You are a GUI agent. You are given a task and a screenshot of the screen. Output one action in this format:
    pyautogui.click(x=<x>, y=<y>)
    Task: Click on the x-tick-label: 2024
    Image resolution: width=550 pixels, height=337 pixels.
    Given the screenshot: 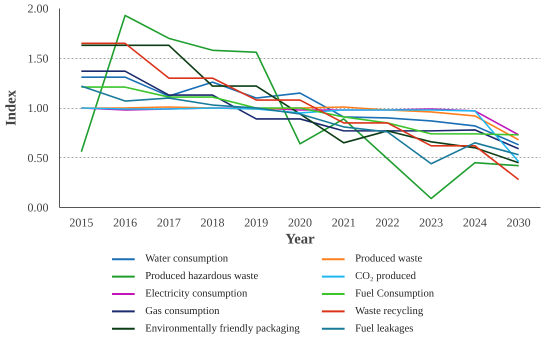 What is the action you would take?
    pyautogui.click(x=474, y=223)
    